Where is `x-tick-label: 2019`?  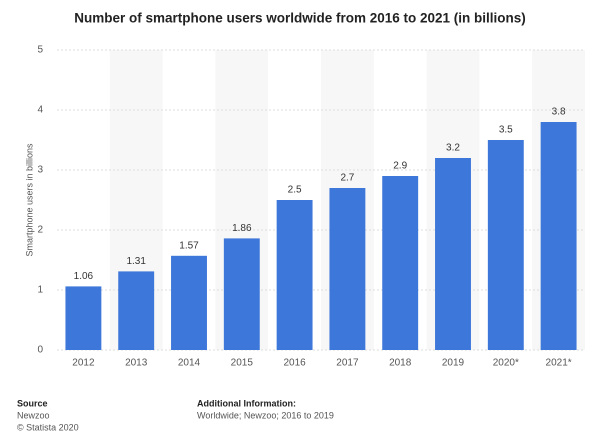
x-tick-label: 2019 is located at coordinates (453, 363).